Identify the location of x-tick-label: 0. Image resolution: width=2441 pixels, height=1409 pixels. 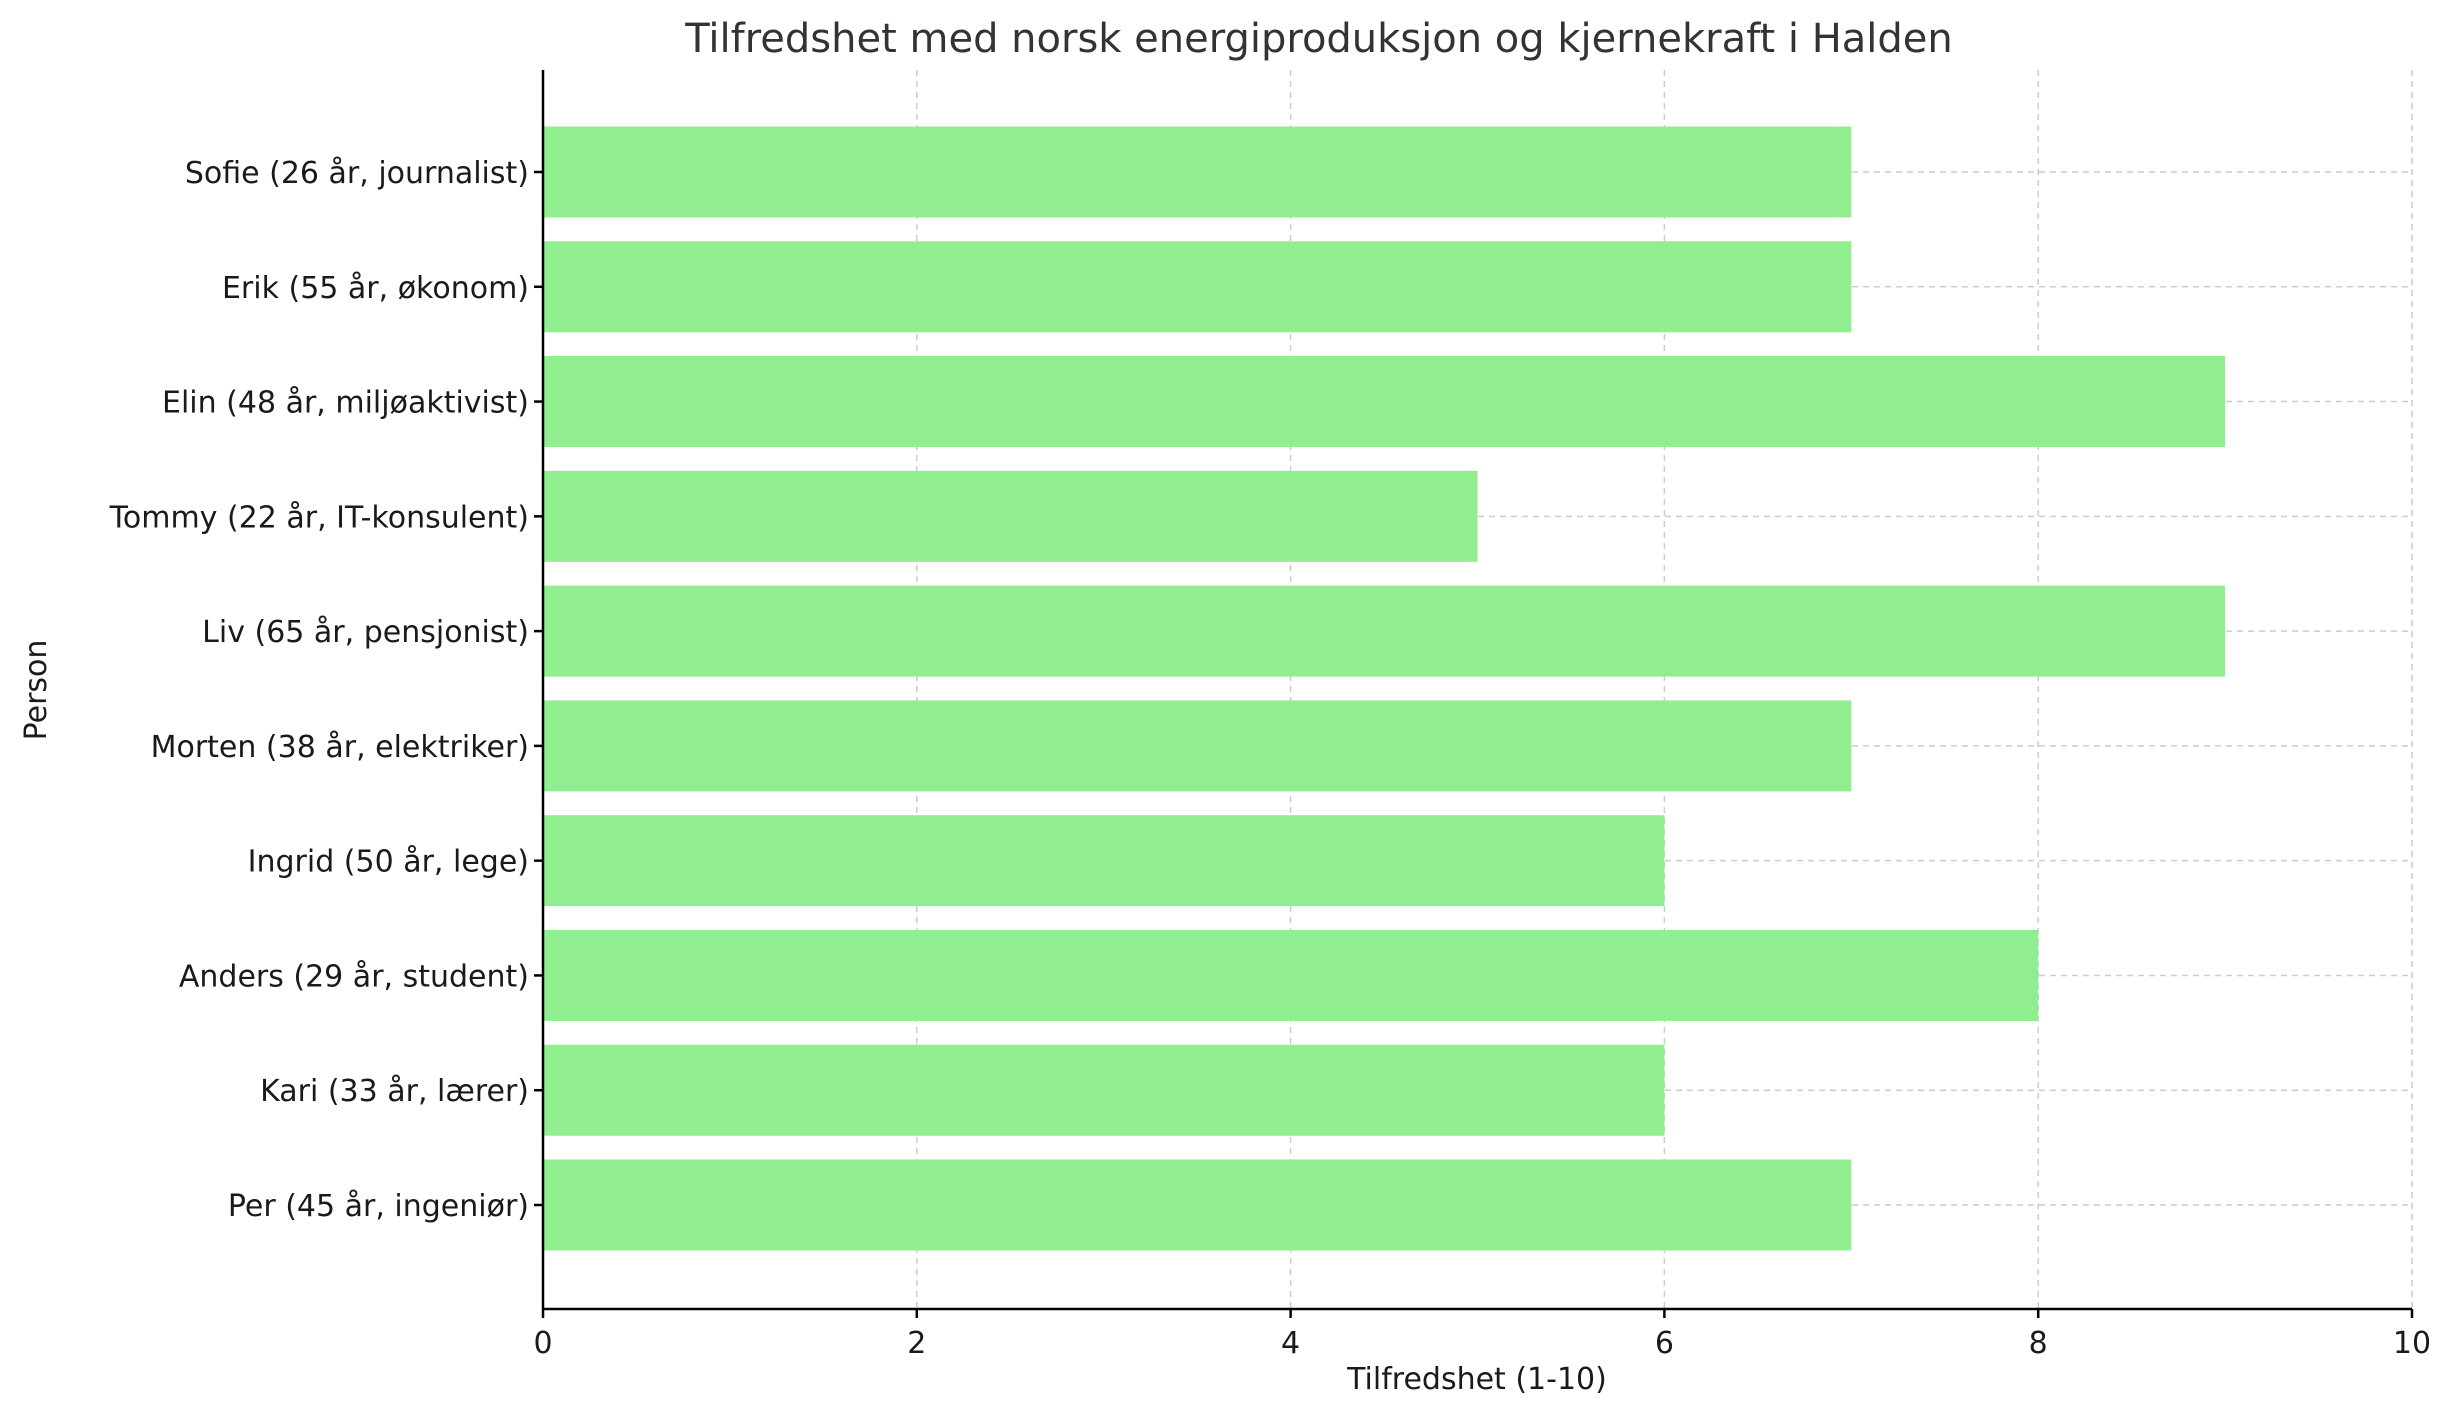
(542, 1343).